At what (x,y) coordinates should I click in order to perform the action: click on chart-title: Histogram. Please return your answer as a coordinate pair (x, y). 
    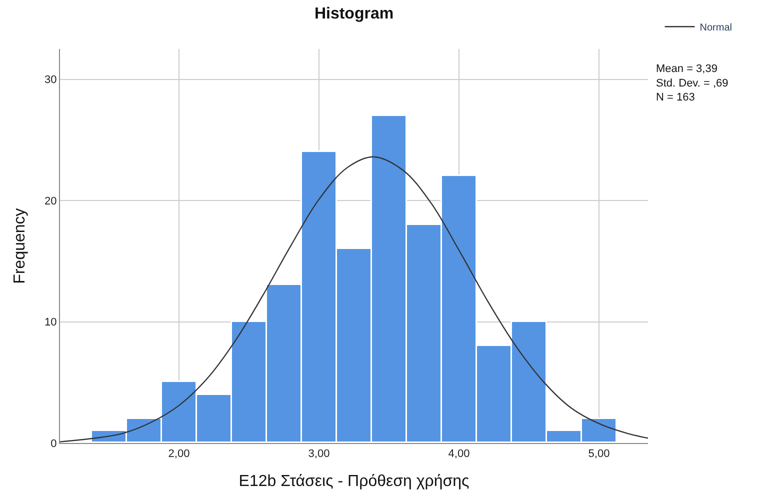
    Looking at the image, I should click on (354, 14).